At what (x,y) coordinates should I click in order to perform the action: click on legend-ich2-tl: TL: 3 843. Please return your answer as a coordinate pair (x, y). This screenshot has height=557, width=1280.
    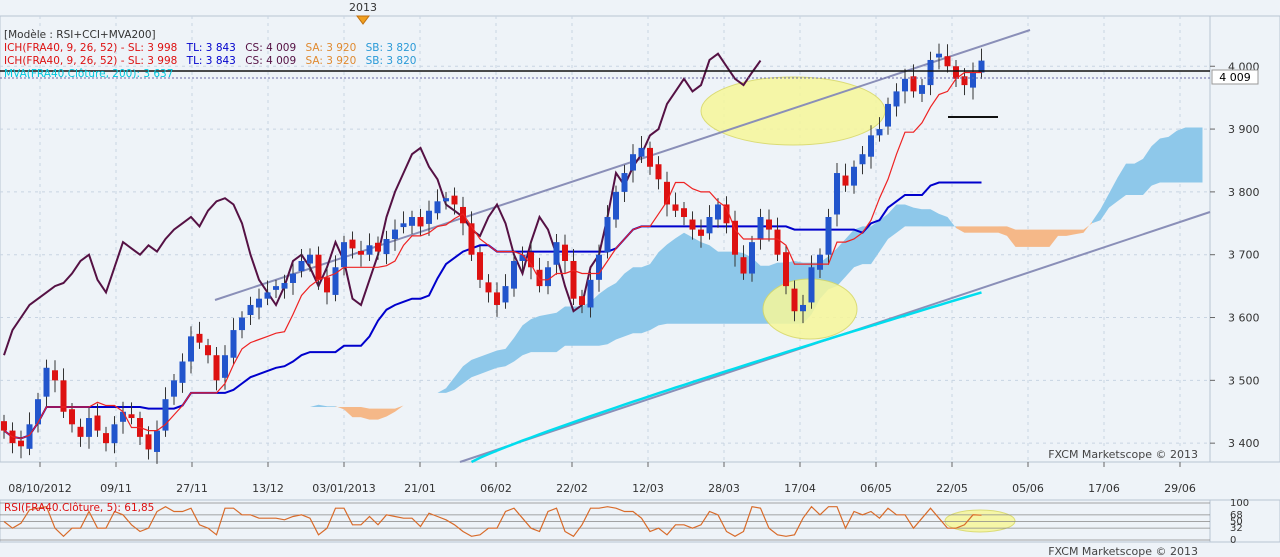
    Looking at the image, I should click on (211, 61).